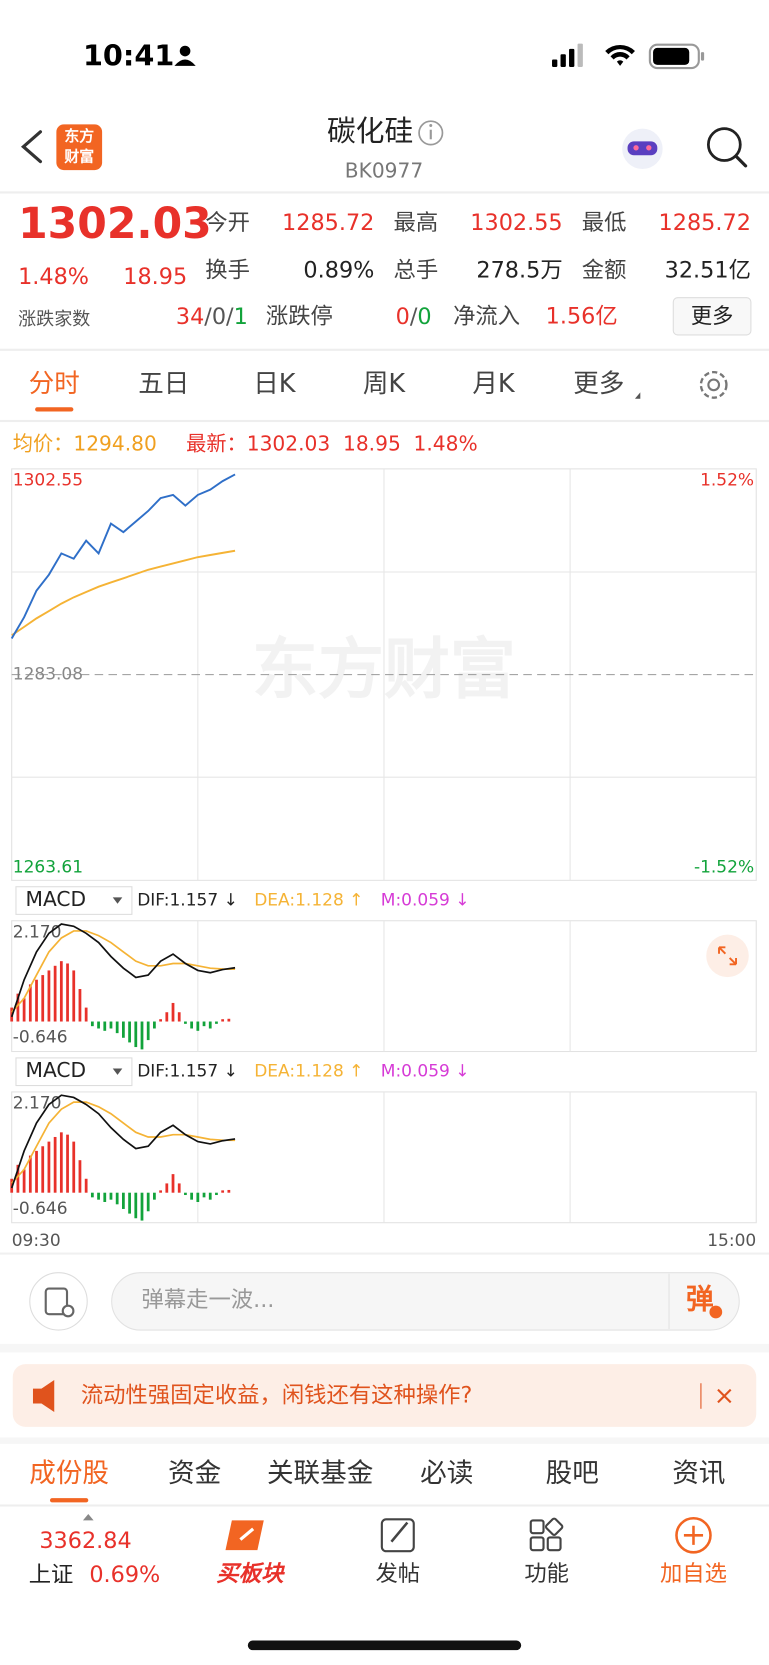 The width and height of the screenshot is (769, 1665). Describe the element at coordinates (546, 1574) in the screenshot. I see `nav-item: 功能` at that location.